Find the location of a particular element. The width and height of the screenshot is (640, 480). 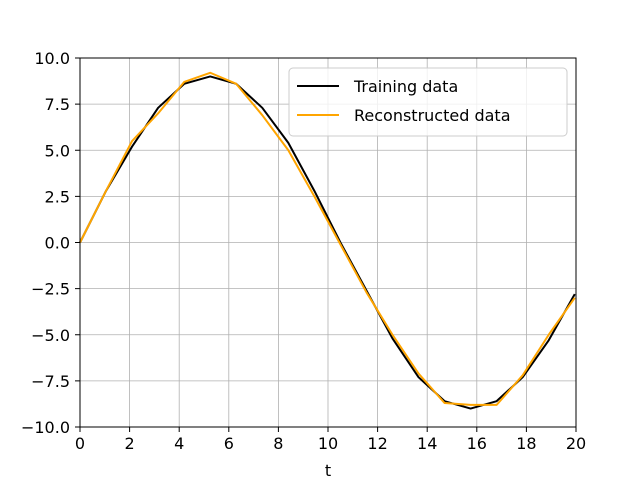

x-tick-label: 4 is located at coordinates (179, 443).